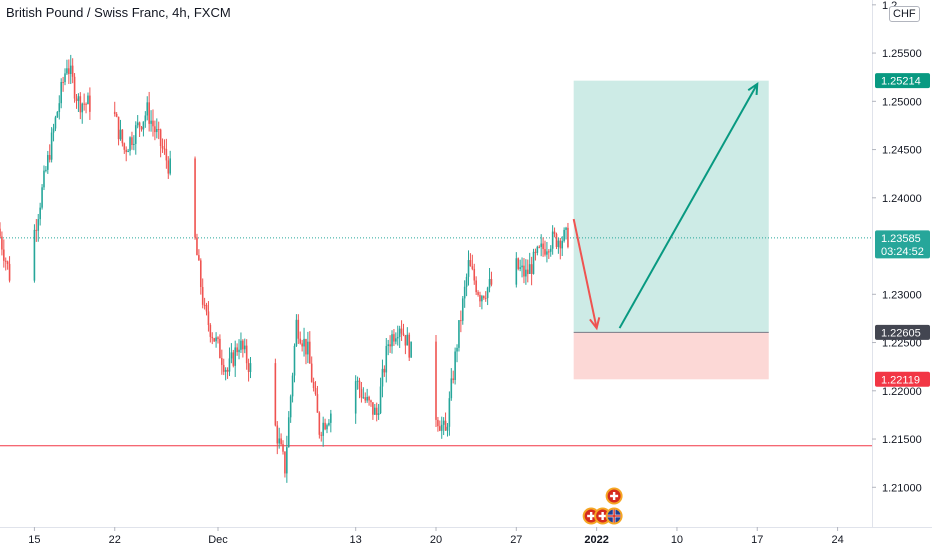  I want to click on down-arrow, so click(586, 274).